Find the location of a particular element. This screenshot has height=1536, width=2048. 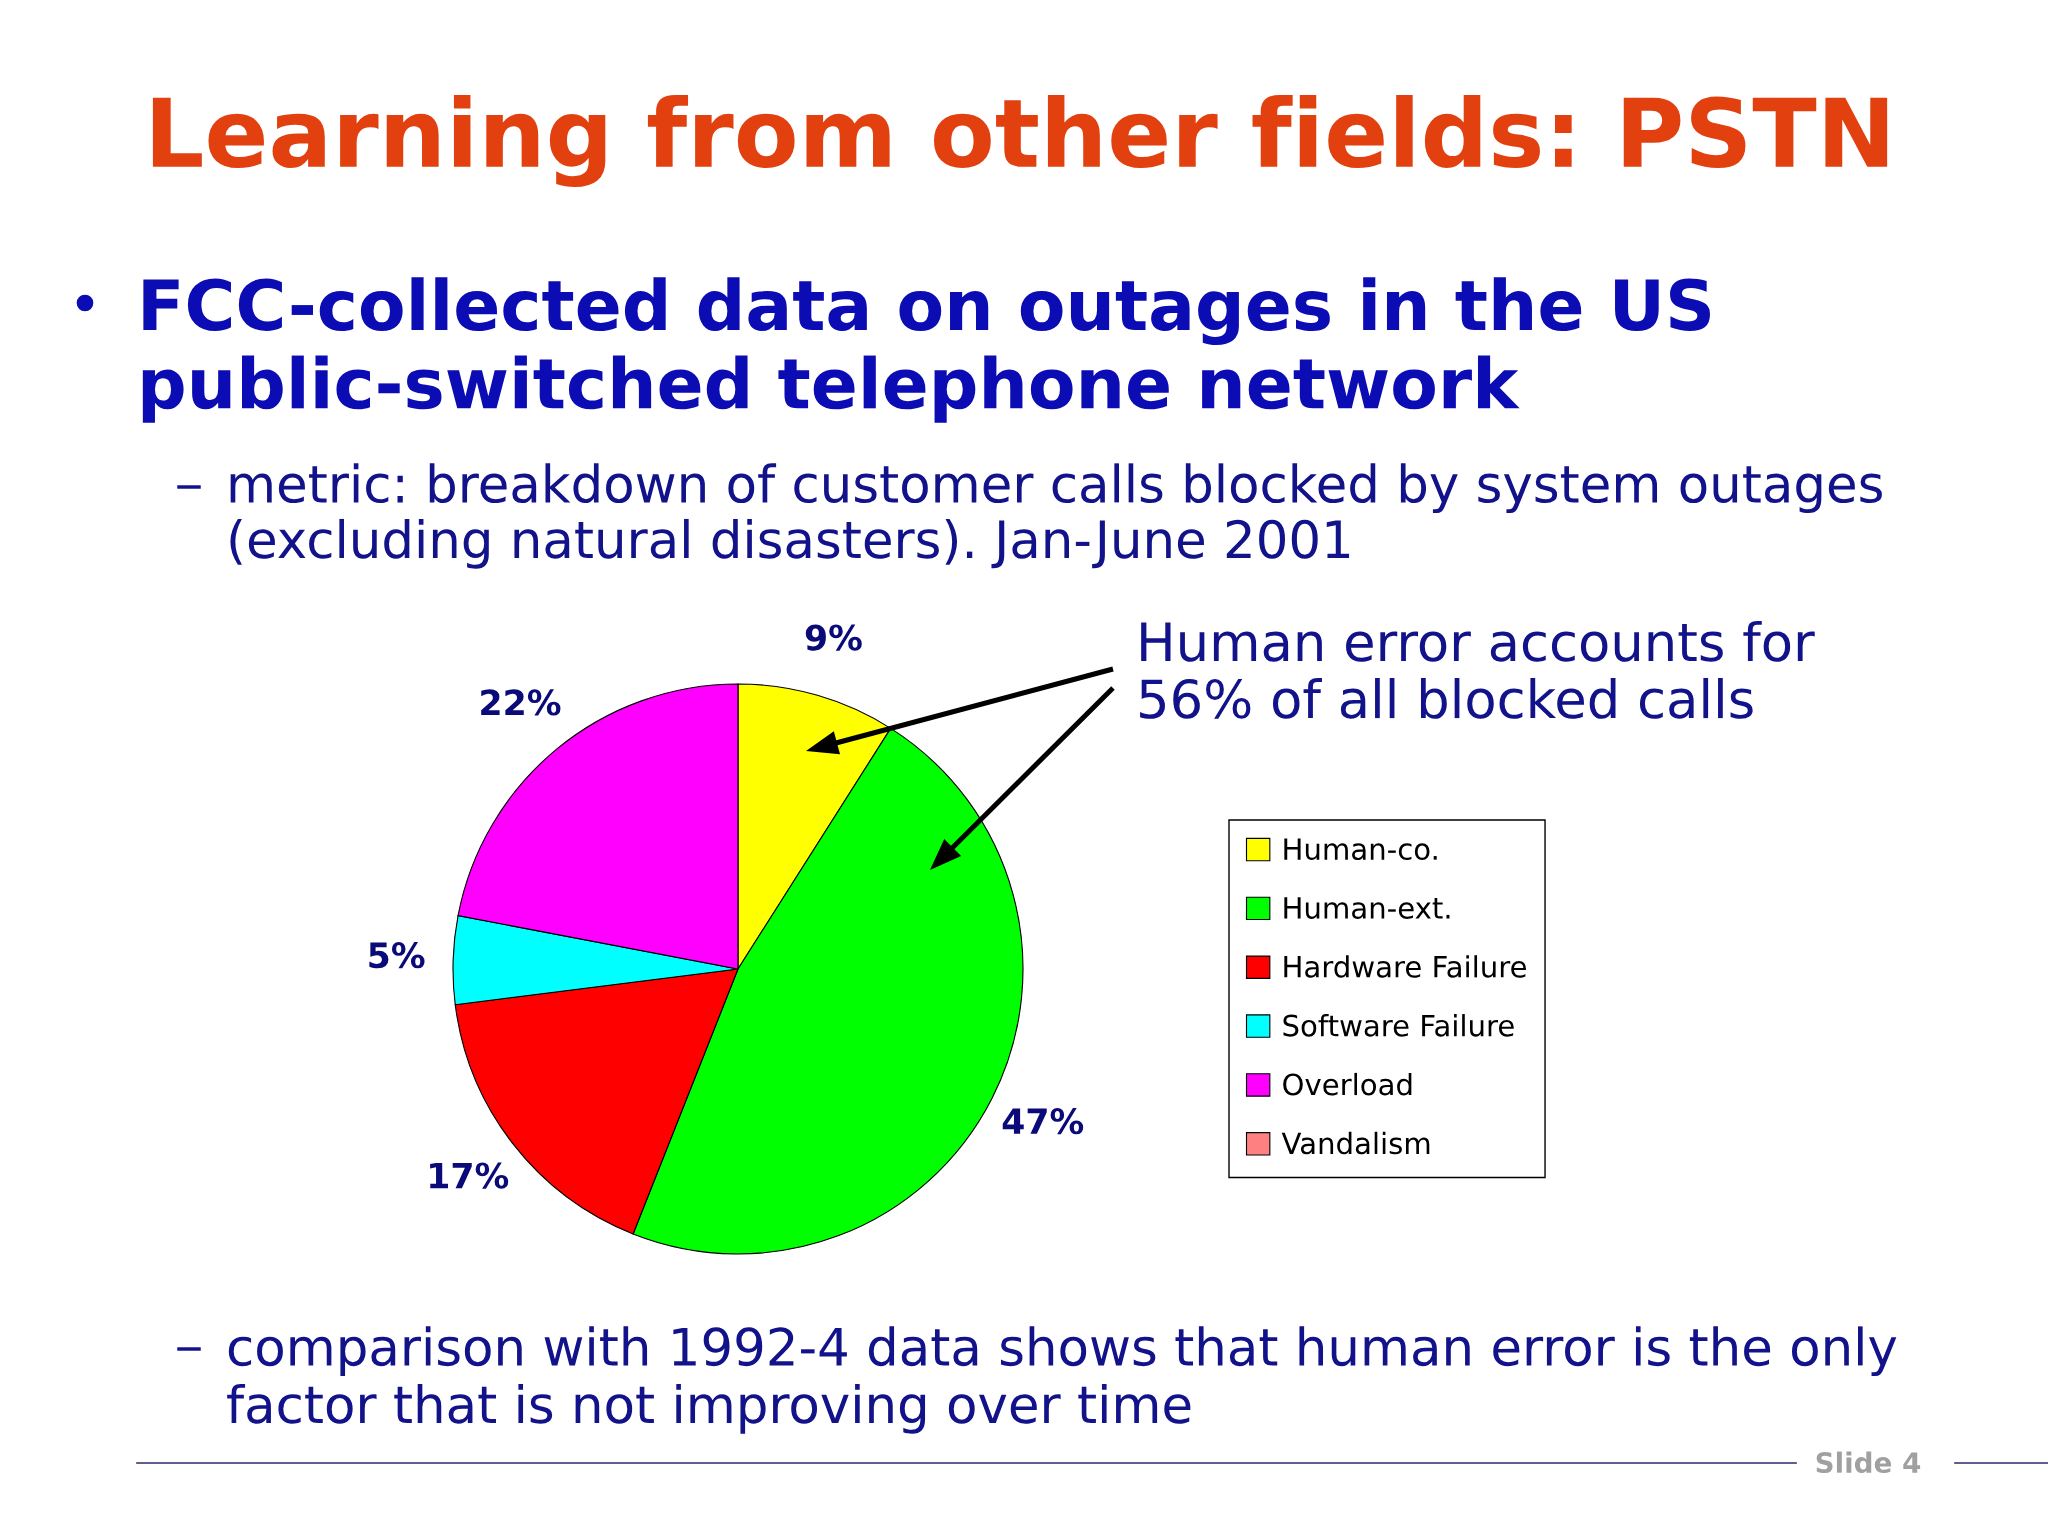

chart-title: Learning from other fields: PSTN is located at coordinates (1020, 141).